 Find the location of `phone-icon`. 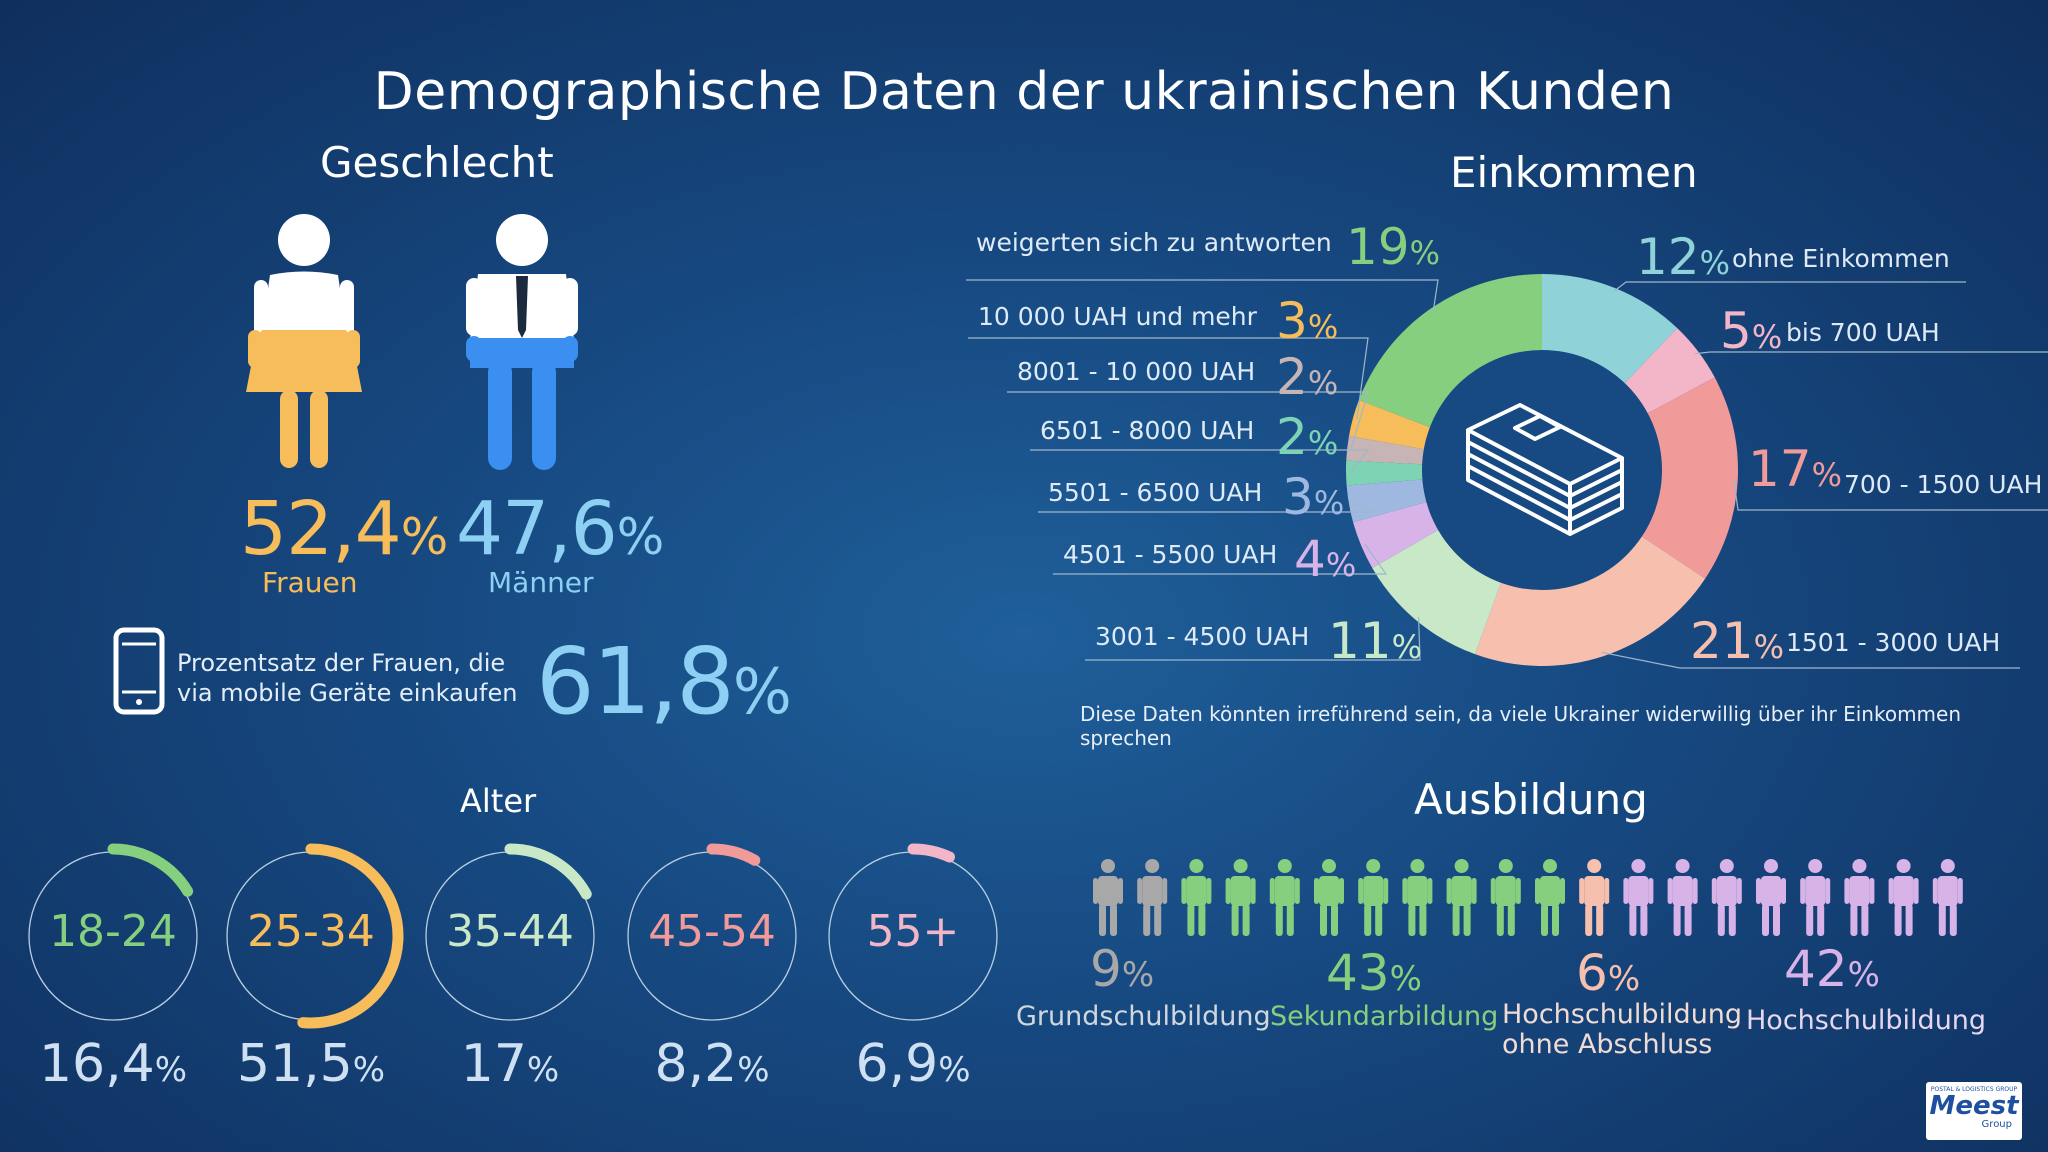

phone-icon is located at coordinates (139, 671).